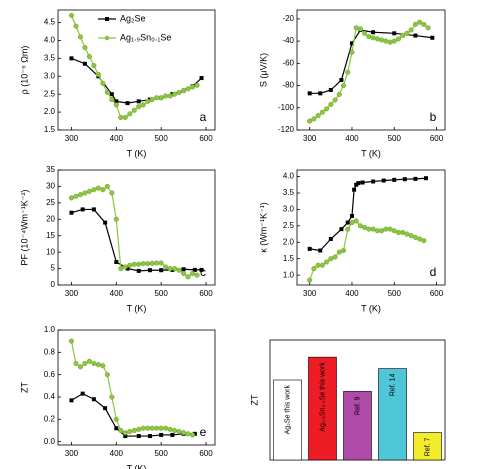 The width and height of the screenshot is (477, 469). I want to click on legend-label: Ag₁.₉Sn₀.₁Se, so click(145, 37).